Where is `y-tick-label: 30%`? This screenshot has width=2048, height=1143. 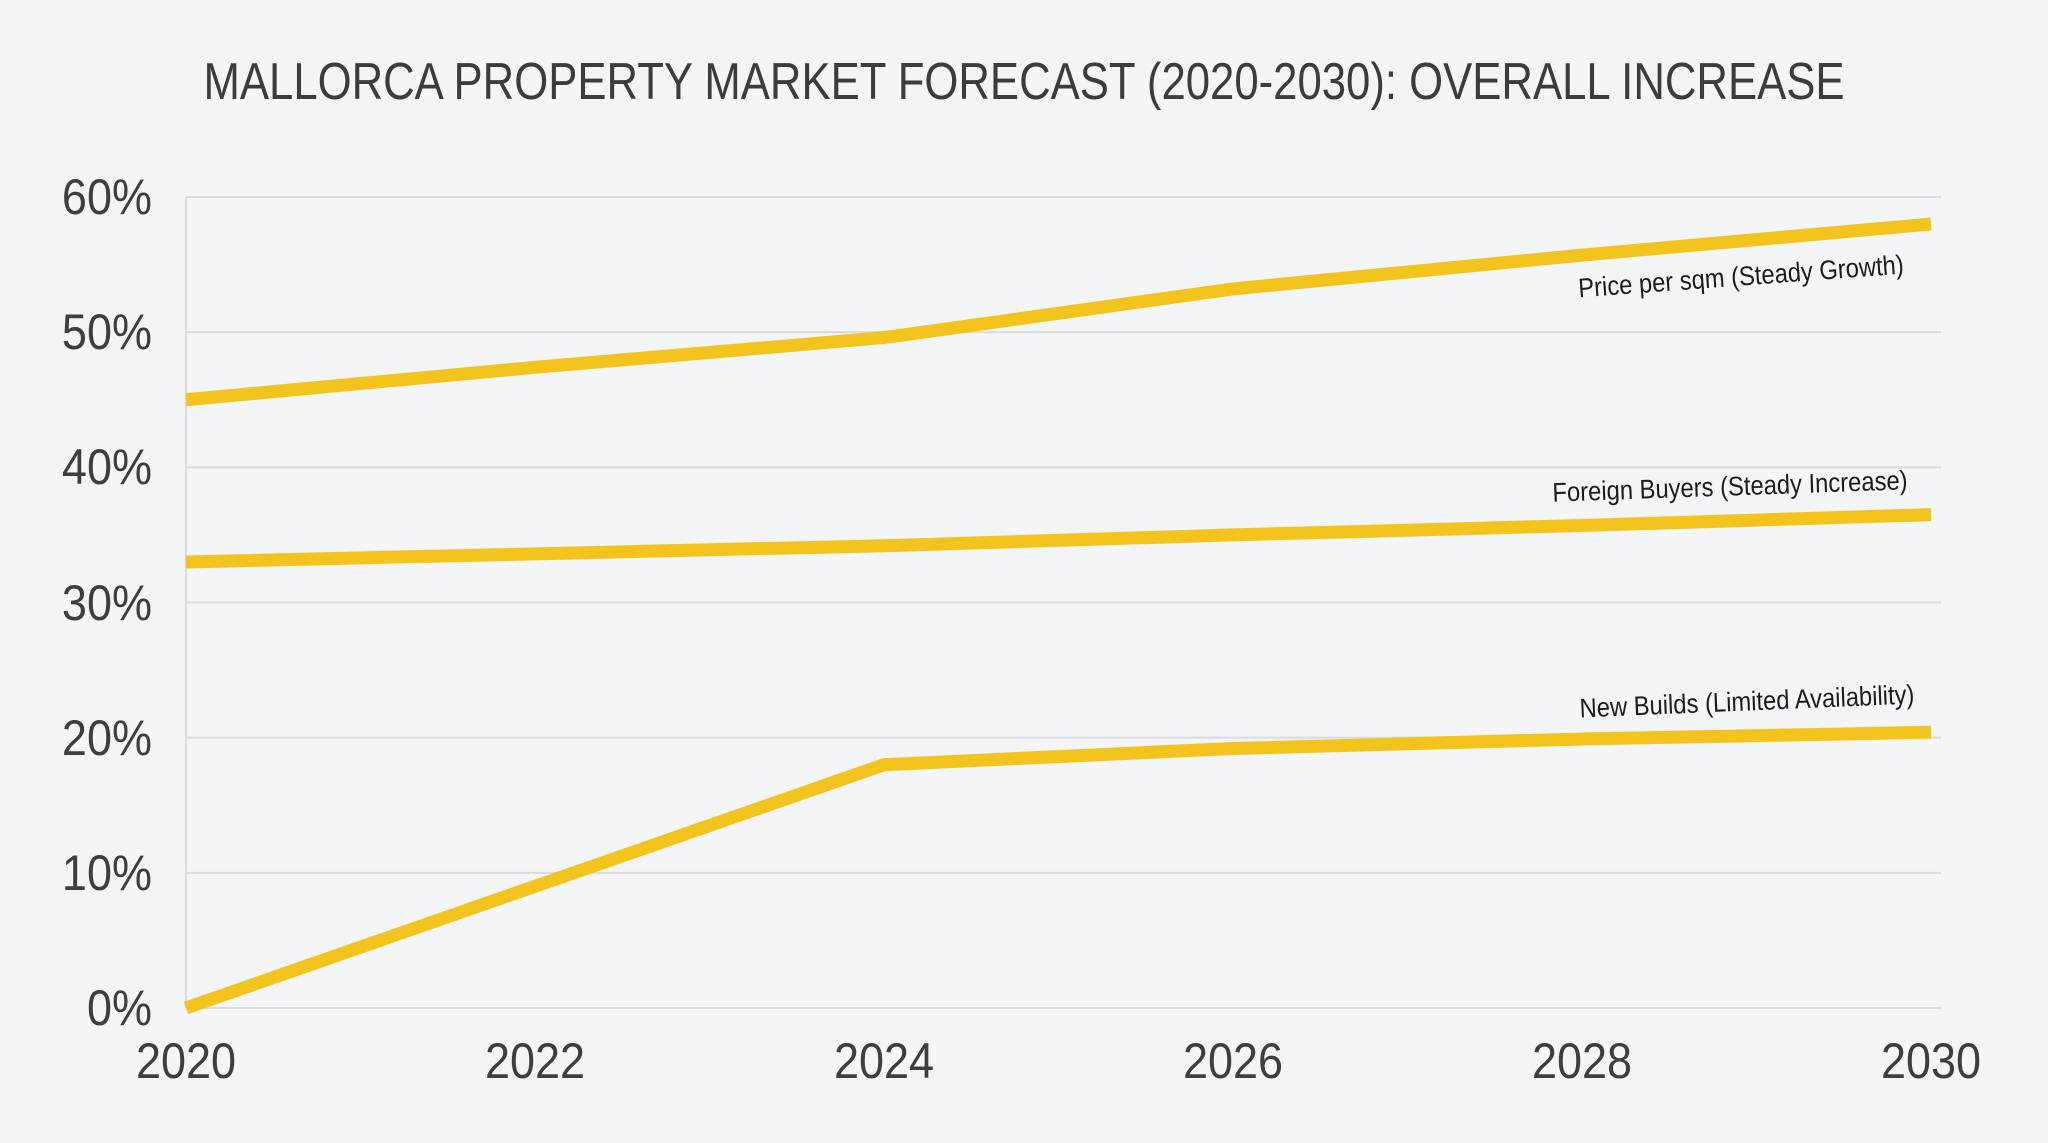 y-tick-label: 30% is located at coordinates (106, 602).